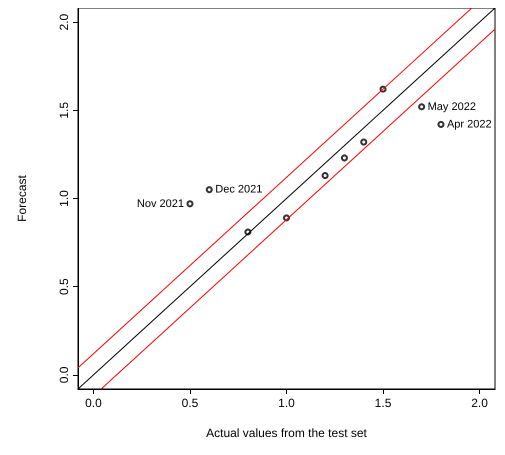 This screenshot has height=455, width=505. Describe the element at coordinates (190, 403) in the screenshot. I see `x-tick-label: 0.5` at that location.